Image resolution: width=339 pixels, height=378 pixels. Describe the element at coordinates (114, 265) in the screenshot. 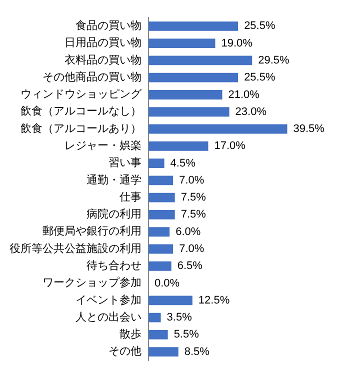

I see `y-tick-label: 待ち合わせ` at that location.